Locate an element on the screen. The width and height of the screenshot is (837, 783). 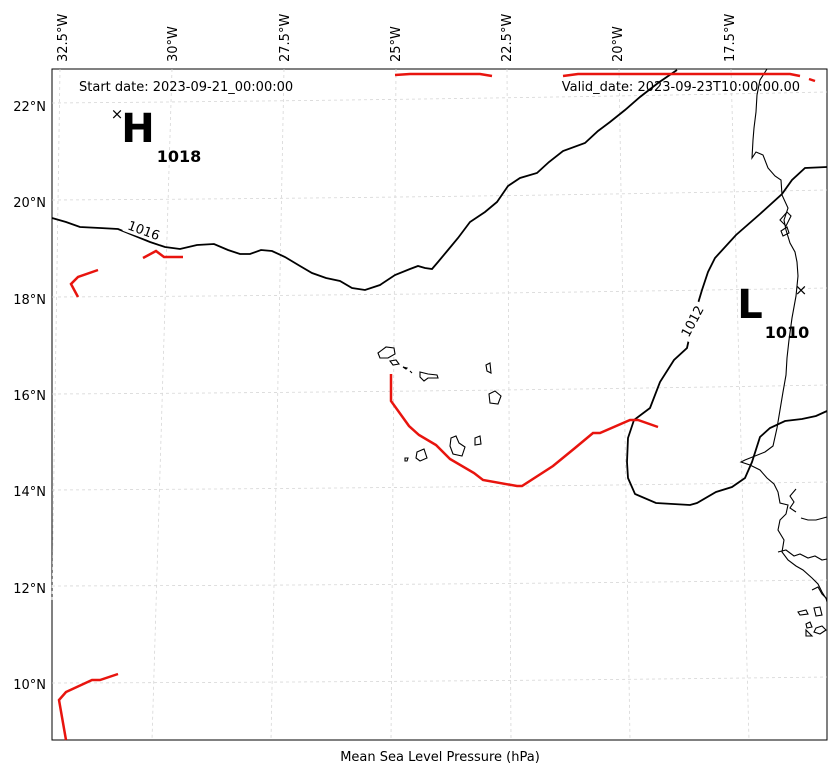
lon-label: 17.5°W is located at coordinates (730, 38).